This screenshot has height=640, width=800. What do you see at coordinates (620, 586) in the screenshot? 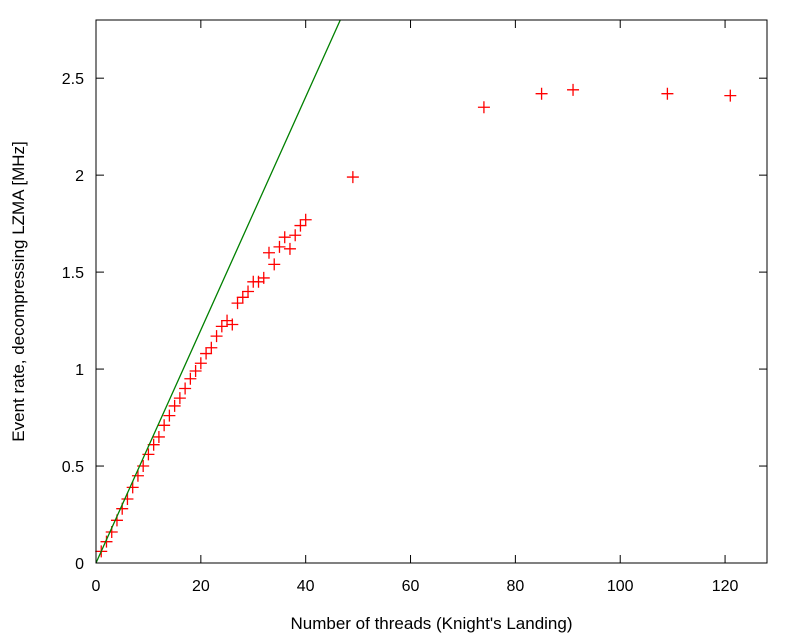
I see `x-tick-label: 100` at bounding box center [620, 586].